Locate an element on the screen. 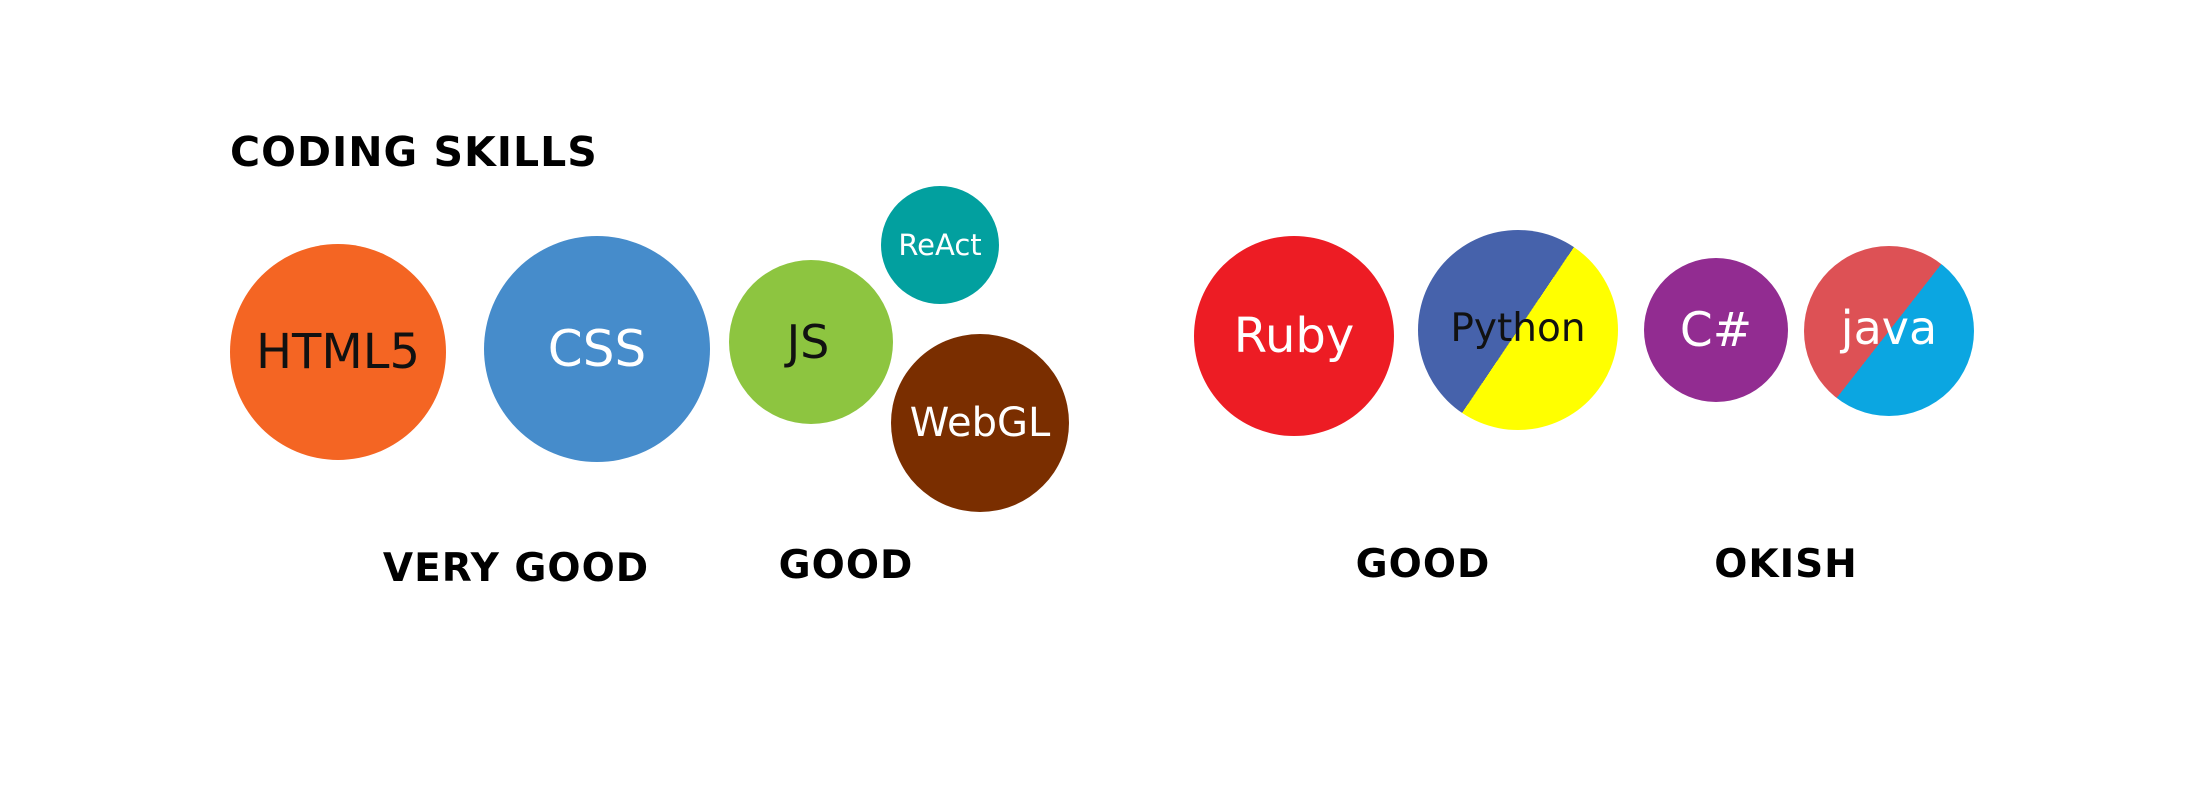 This screenshot has height=792, width=2198. level-good-backend: GOOD is located at coordinates (1423, 564).